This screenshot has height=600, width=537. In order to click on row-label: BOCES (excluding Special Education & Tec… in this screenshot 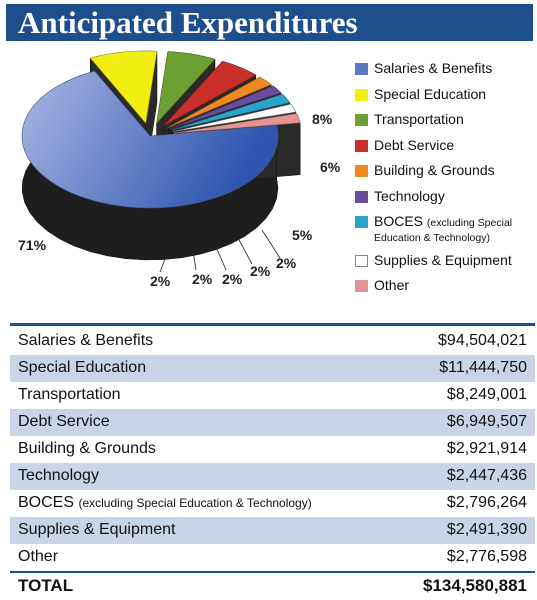, I will do `click(165, 503)`.